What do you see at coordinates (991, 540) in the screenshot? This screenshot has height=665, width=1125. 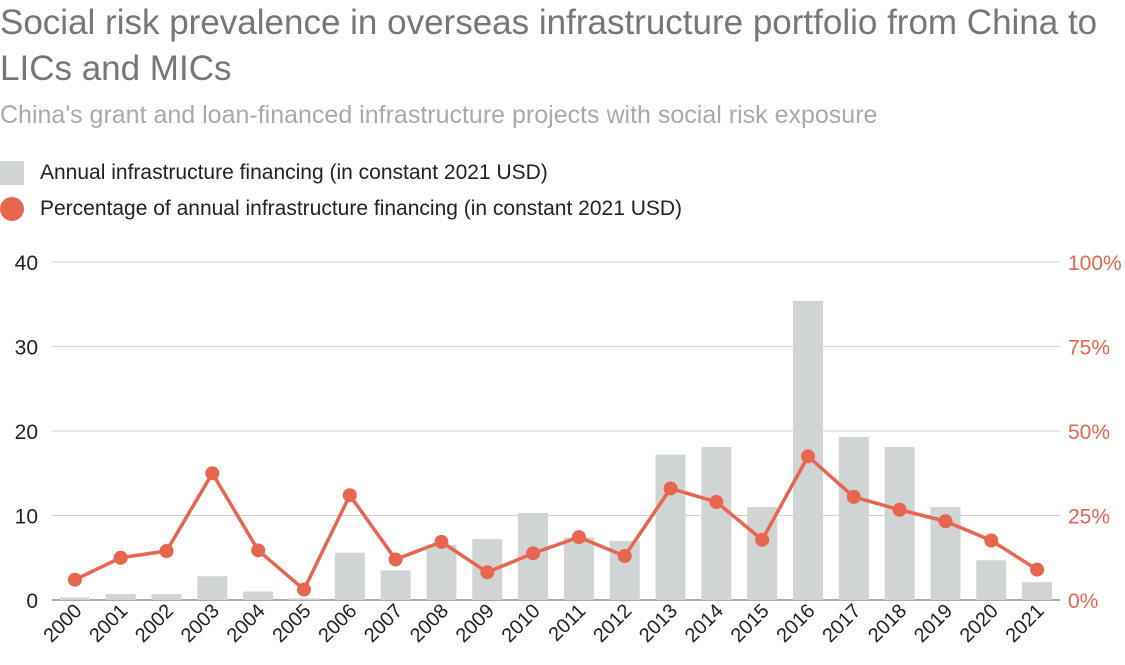 I see `line-point-2020` at bounding box center [991, 540].